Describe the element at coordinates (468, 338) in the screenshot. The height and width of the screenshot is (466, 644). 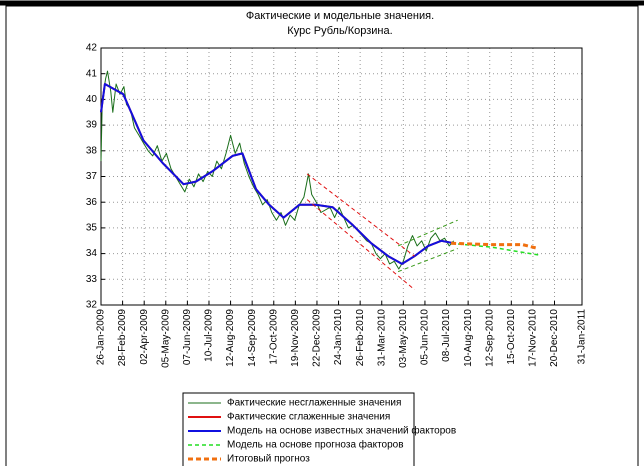
I see `x-tick-label: 10-Aug-2010` at that location.